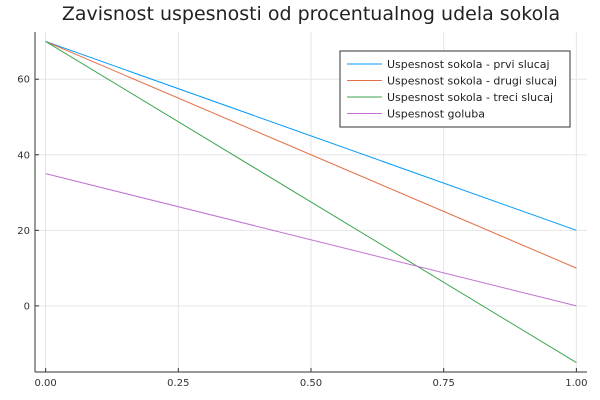 The height and width of the screenshot is (400, 600). Describe the element at coordinates (470, 97) in the screenshot. I see `legend-label-3: Uspesnost sokola - treci slucaj` at that location.